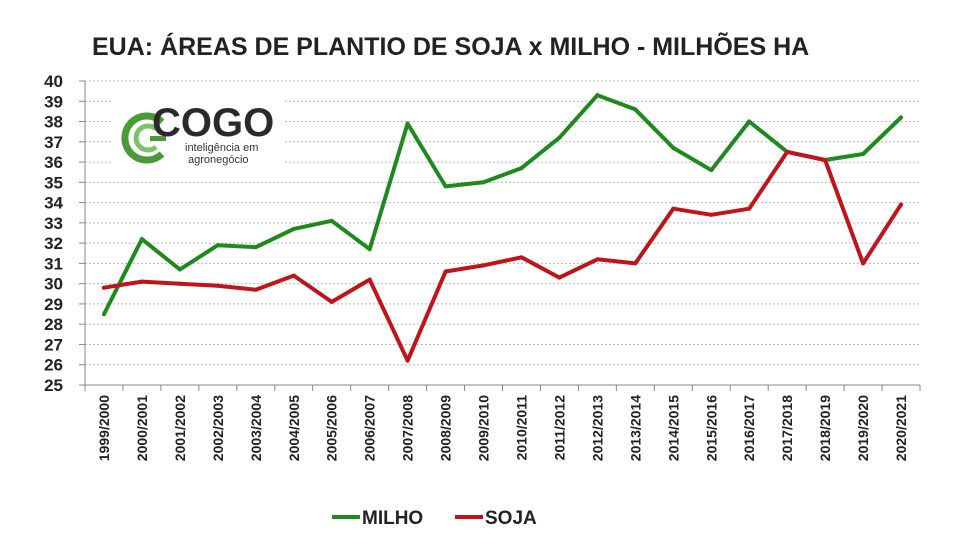 The height and width of the screenshot is (553, 972). What do you see at coordinates (53, 263) in the screenshot?
I see `y-tick-label: 31` at bounding box center [53, 263].